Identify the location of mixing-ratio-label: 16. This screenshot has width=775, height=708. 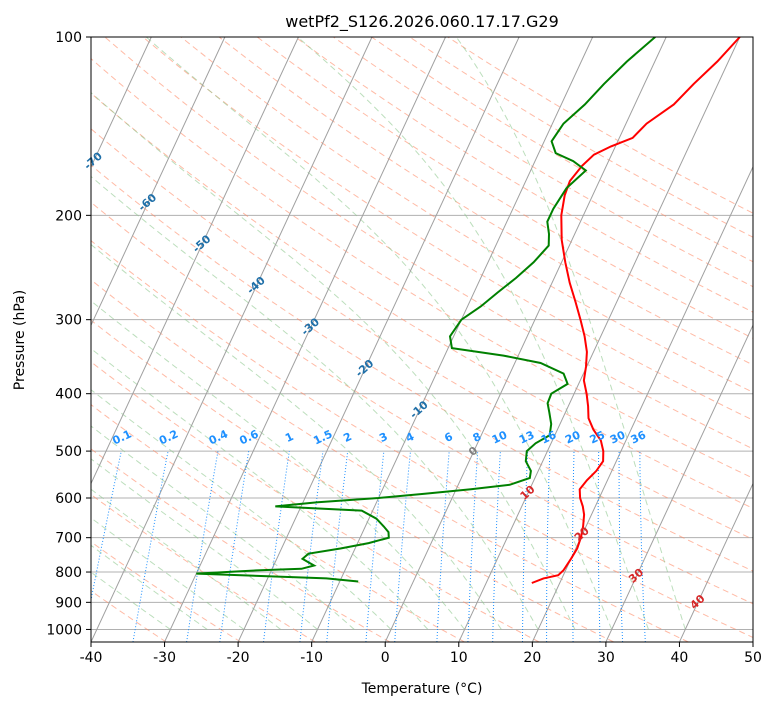
(549, 437).